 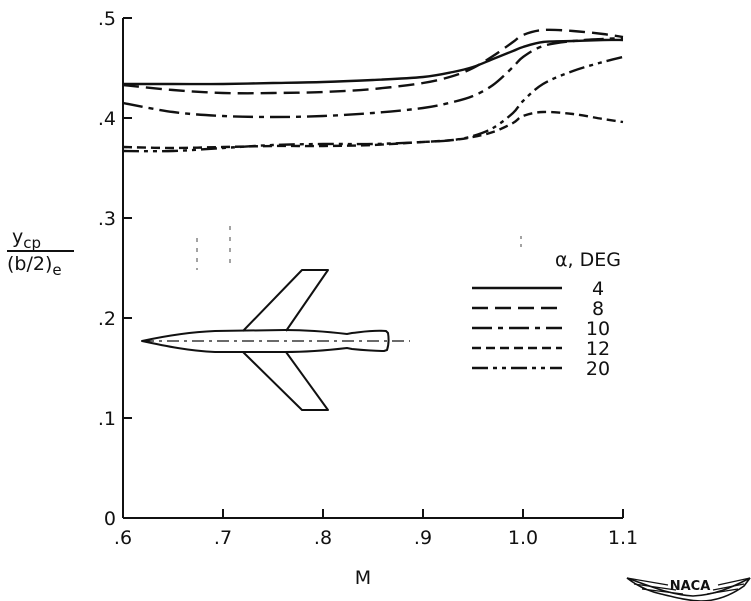 What do you see at coordinates (363, 578) in the screenshot?
I see `x-axis-label: M` at bounding box center [363, 578].